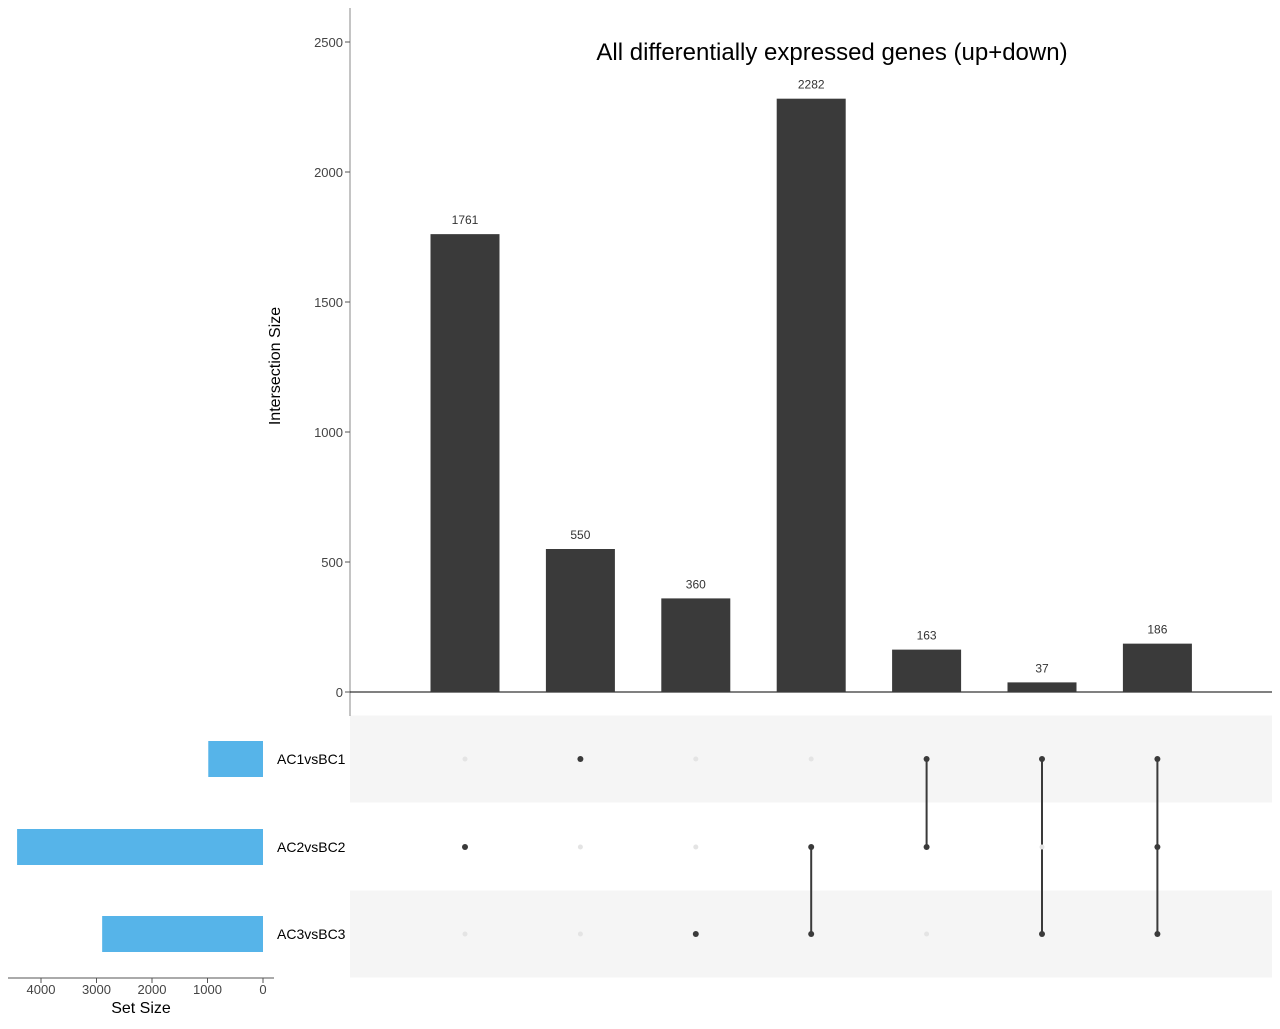  I want to click on set-size-tick-label: 1000, so click(207, 989).